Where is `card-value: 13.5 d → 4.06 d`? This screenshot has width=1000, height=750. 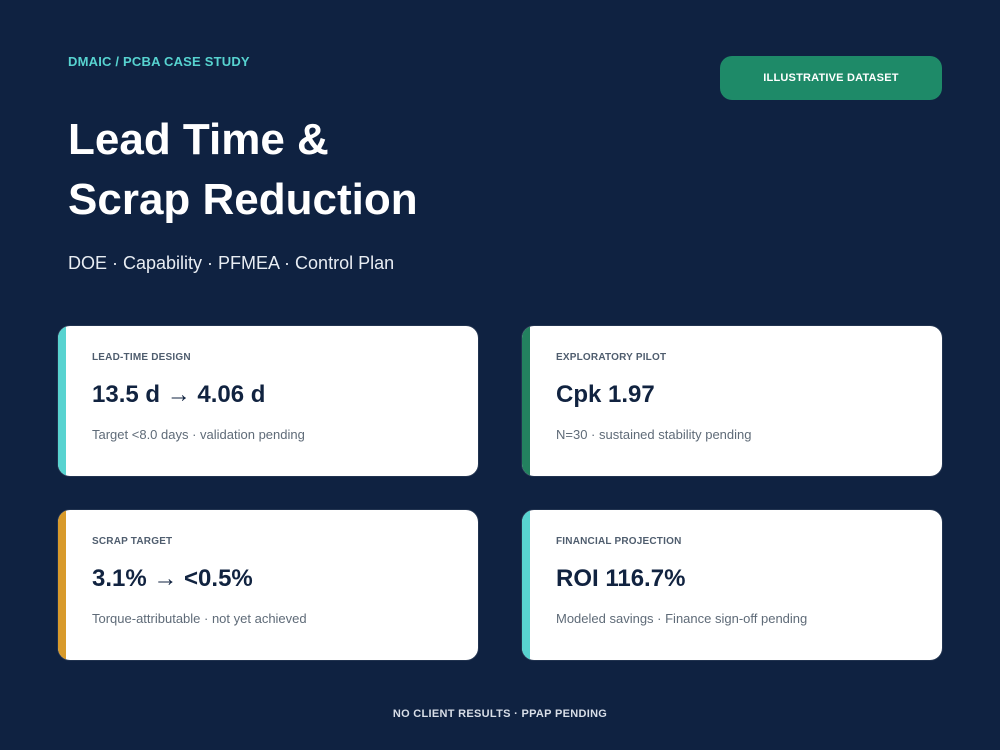 card-value: 13.5 d → 4.06 d is located at coordinates (179, 394).